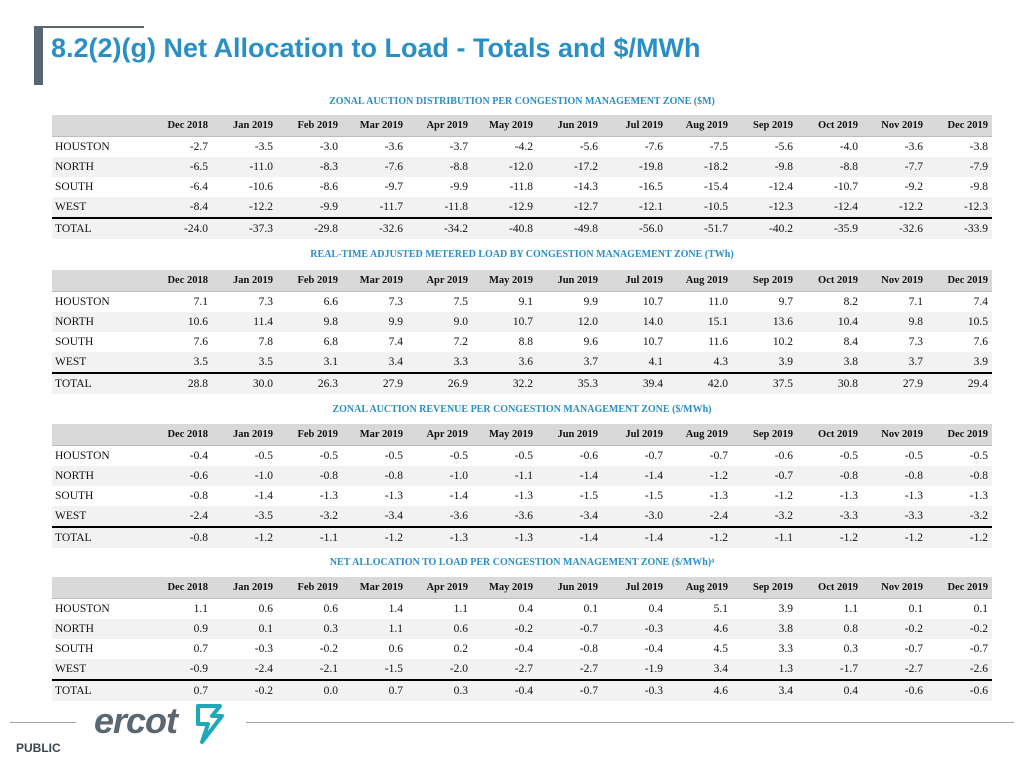  I want to click on table-cell: 0.3, so click(850, 649).